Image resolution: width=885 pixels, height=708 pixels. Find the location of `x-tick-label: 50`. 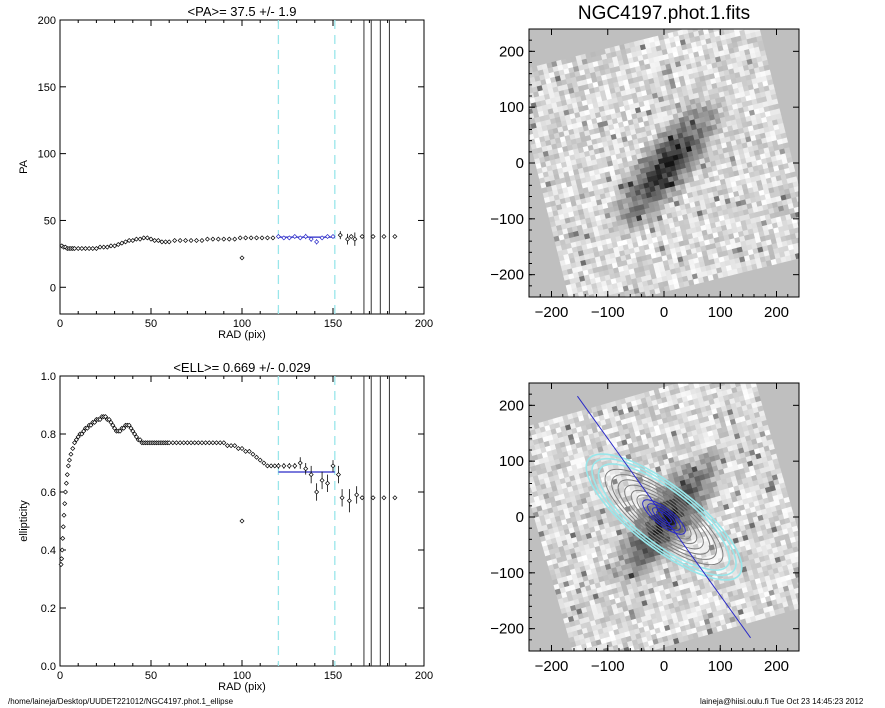

x-tick-label: 50 is located at coordinates (151, 676).